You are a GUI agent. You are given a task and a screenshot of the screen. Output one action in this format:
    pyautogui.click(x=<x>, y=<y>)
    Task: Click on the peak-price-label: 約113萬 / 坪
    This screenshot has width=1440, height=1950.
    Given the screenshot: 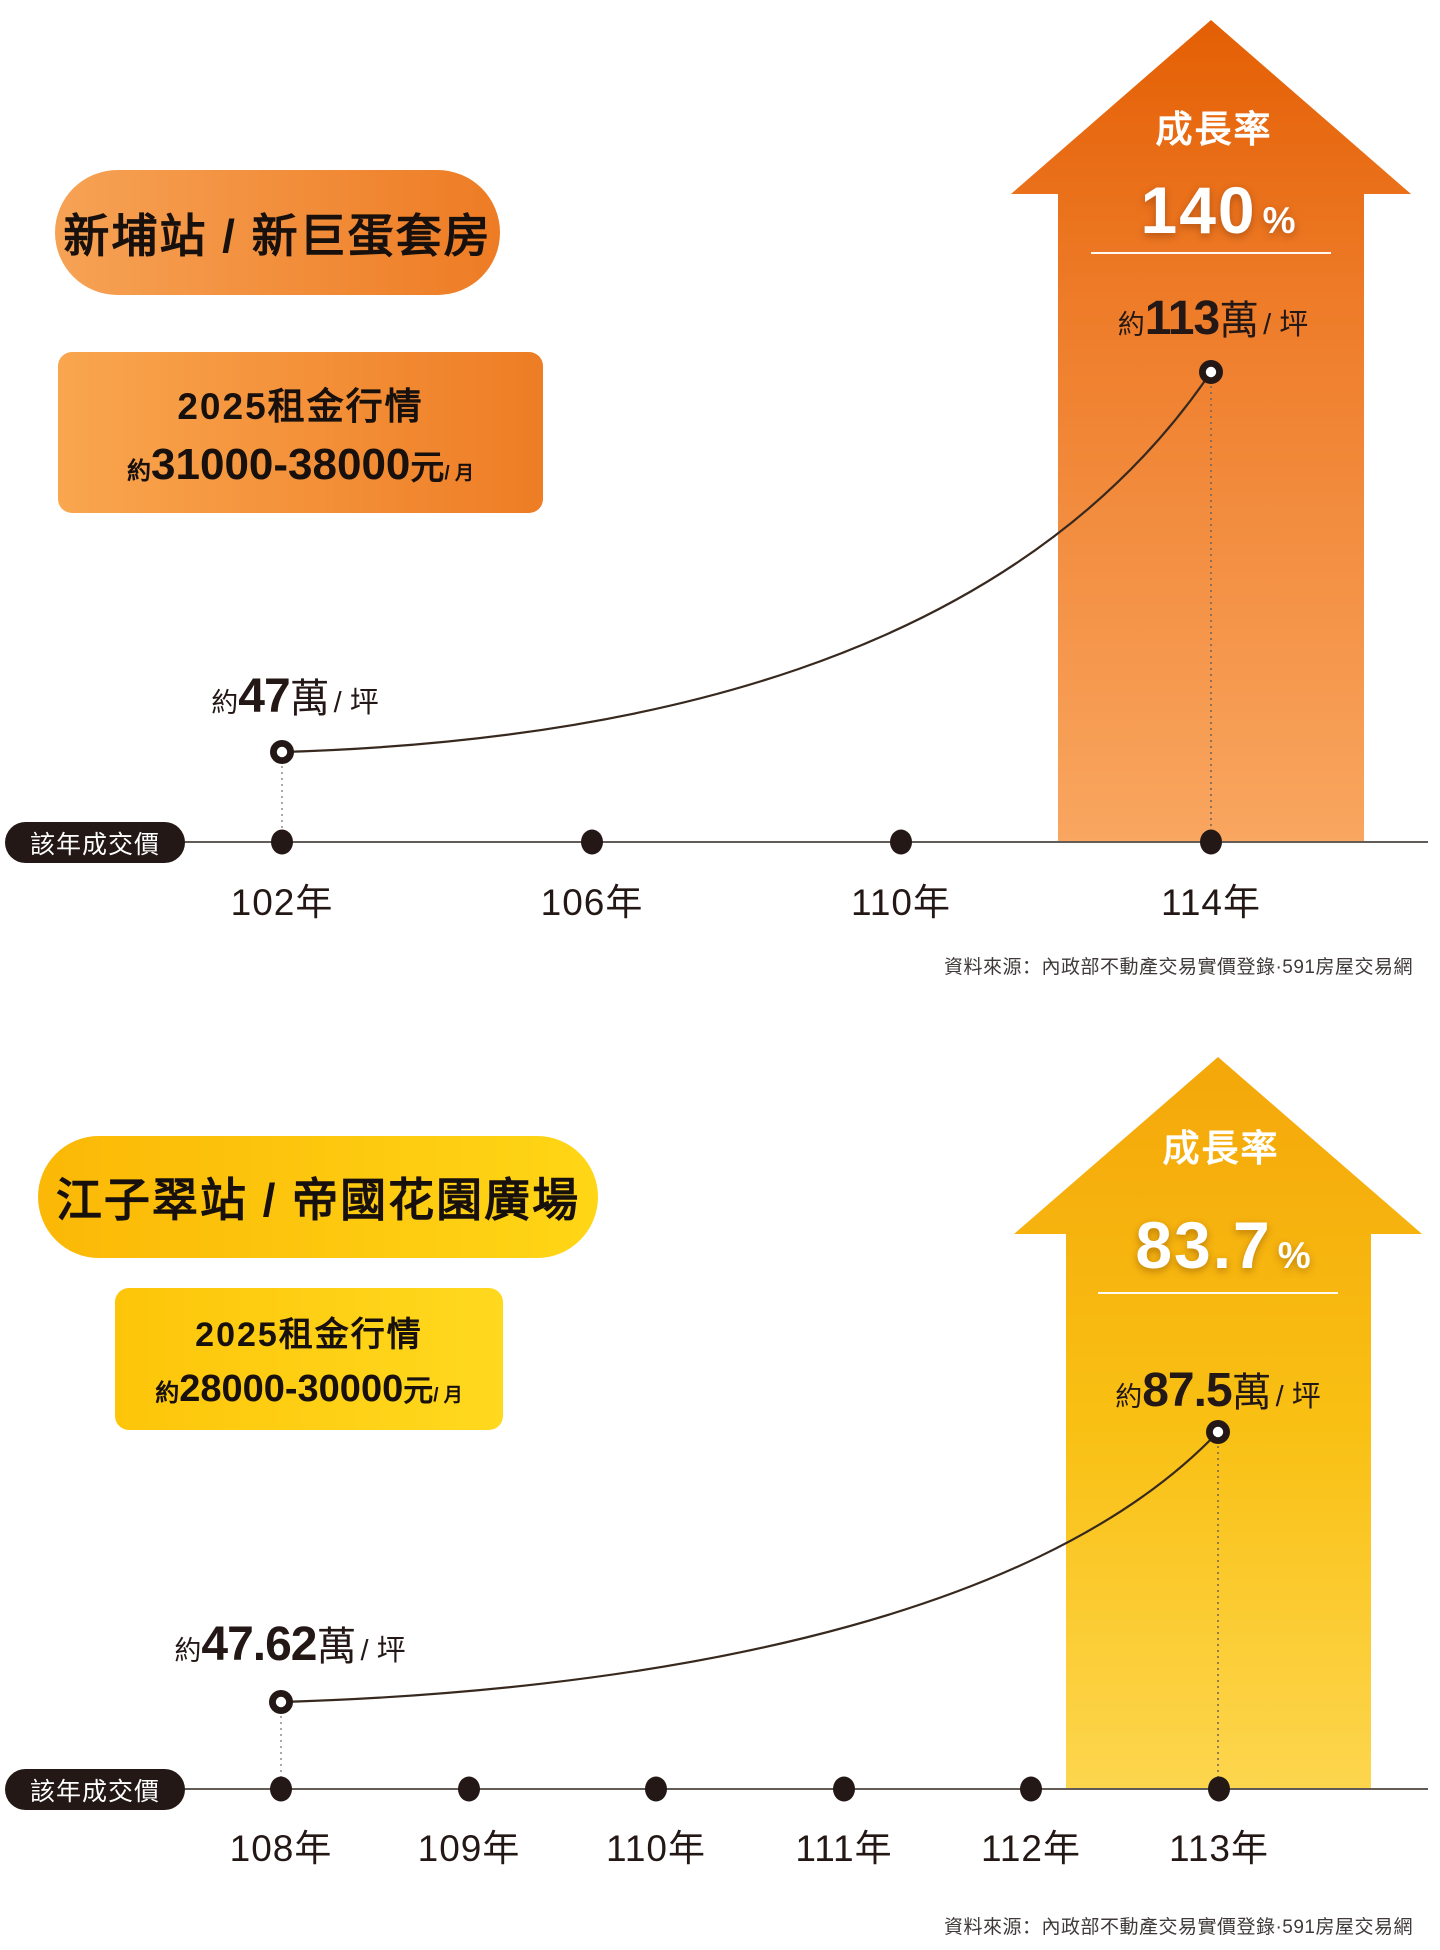 What is the action you would take?
    pyautogui.click(x=1213, y=317)
    